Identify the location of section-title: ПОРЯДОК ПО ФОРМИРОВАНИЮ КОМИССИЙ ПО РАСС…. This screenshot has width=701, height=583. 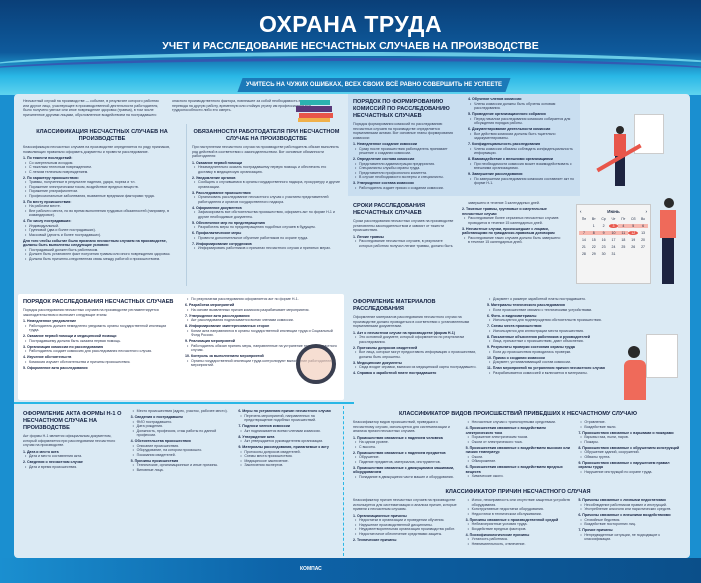
(401, 109).